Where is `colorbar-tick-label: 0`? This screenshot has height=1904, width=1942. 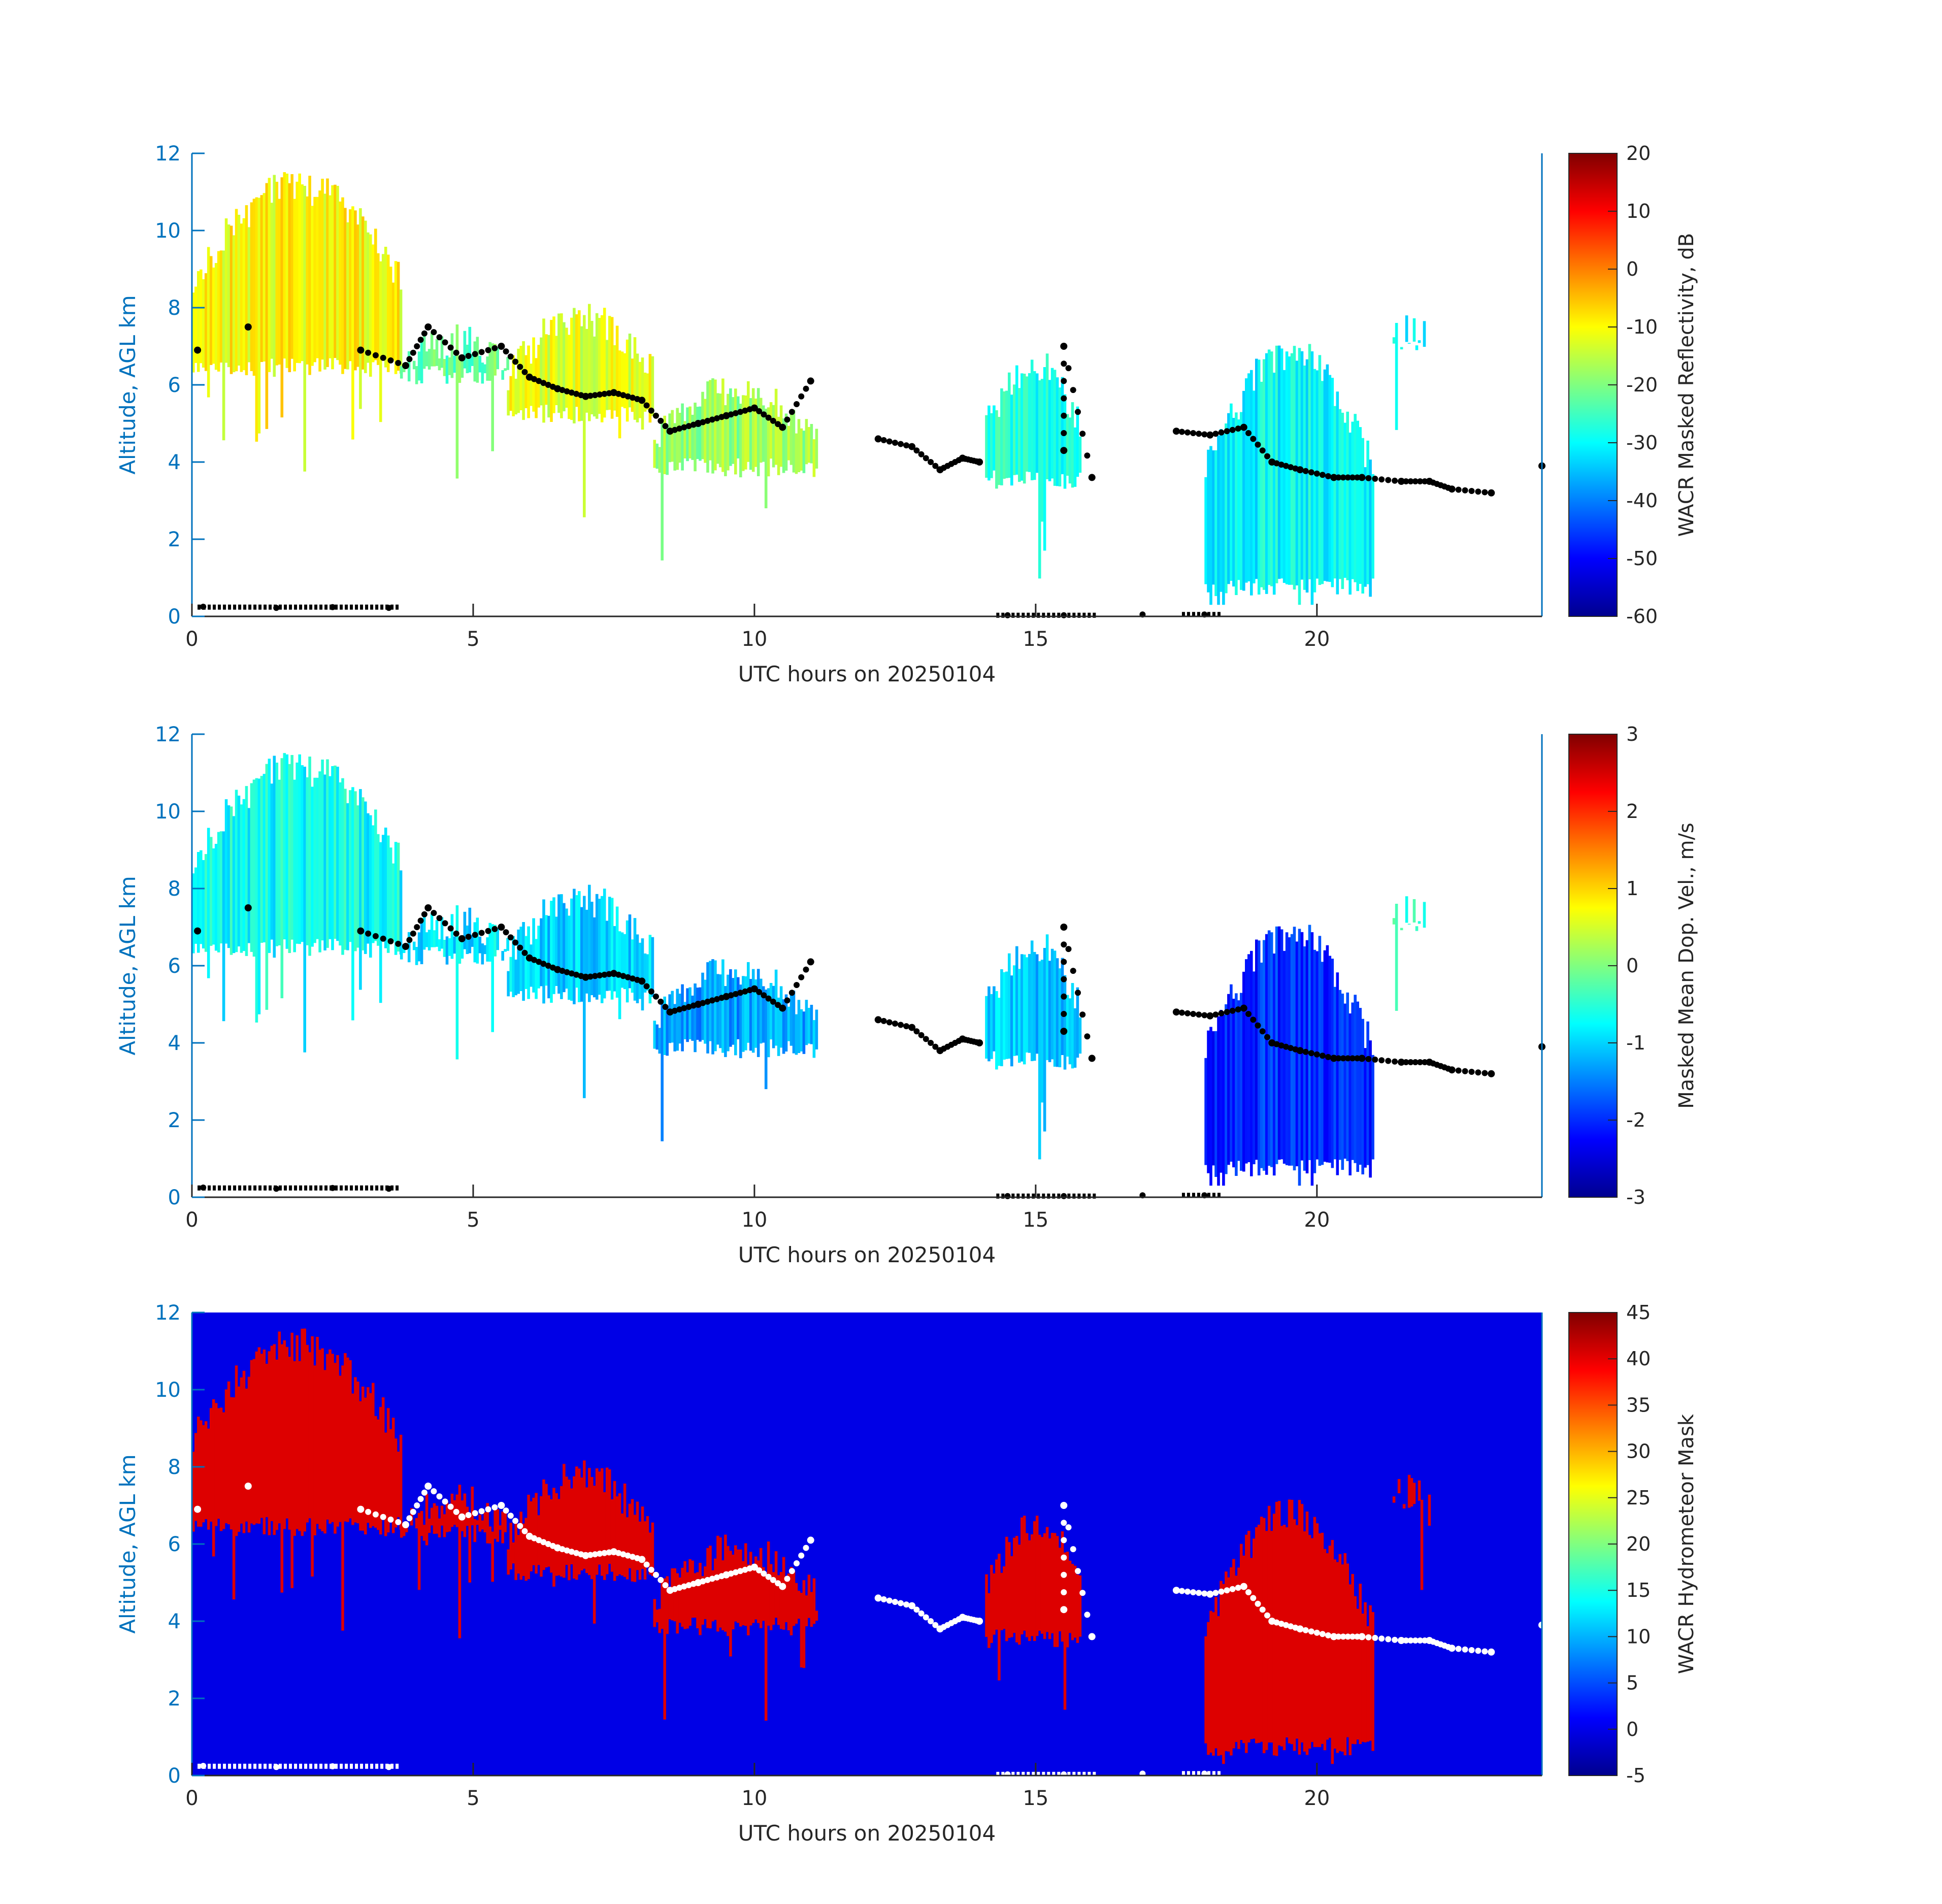
colorbar-tick-label: 0 is located at coordinates (1632, 269).